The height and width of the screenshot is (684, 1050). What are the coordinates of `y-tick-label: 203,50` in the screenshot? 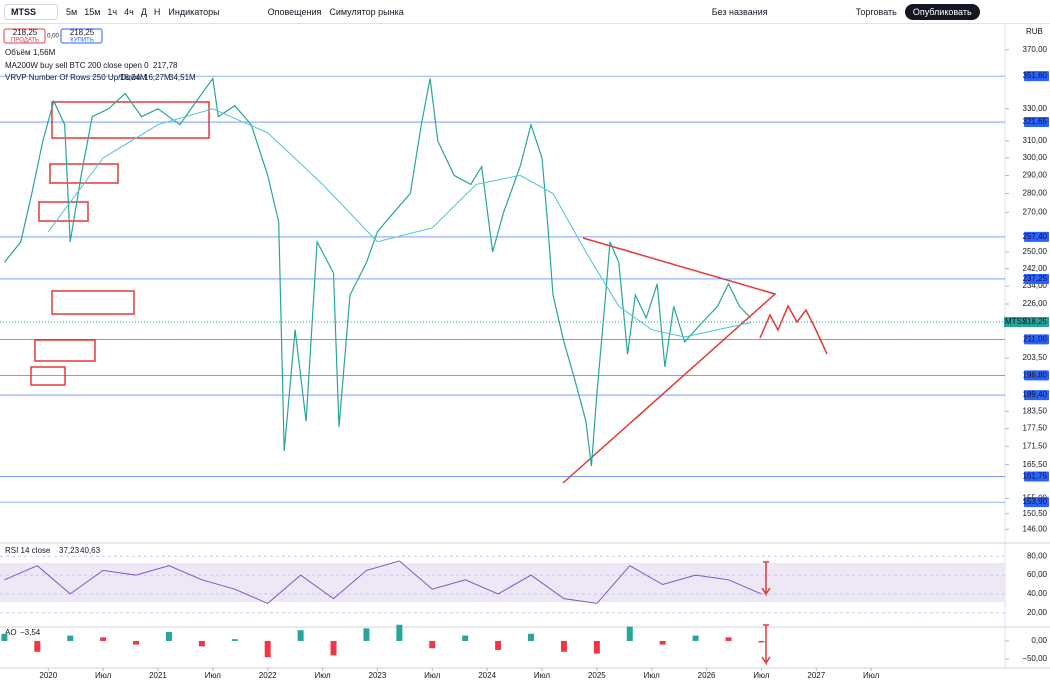 It's located at (1035, 357).